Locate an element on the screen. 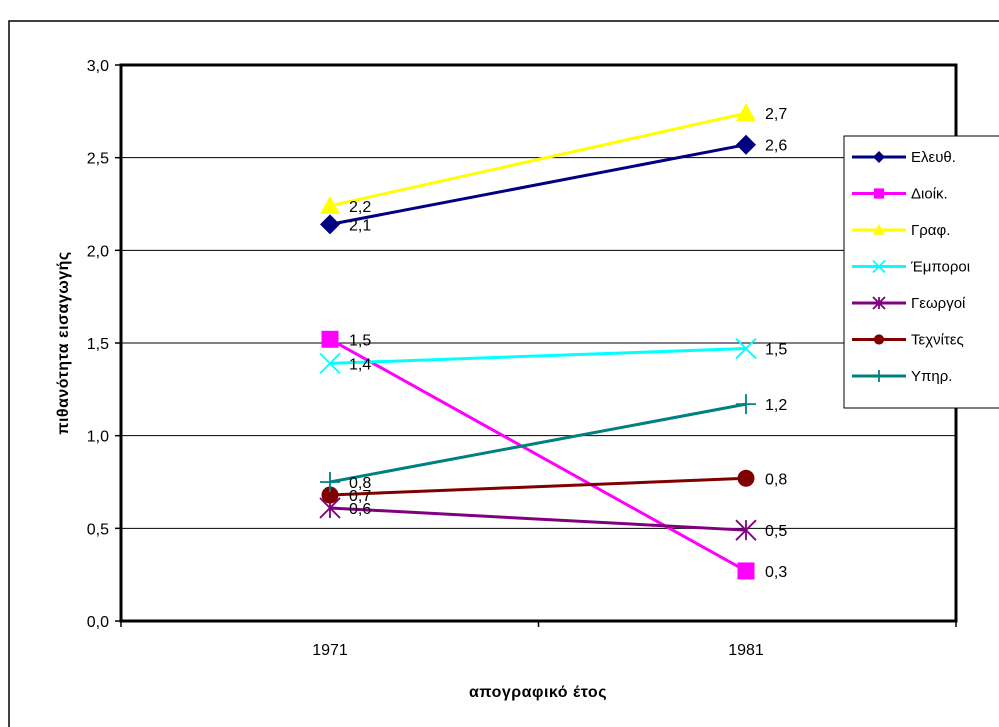 The height and width of the screenshot is (727, 999). x-axis-title: απογραφικό έτος is located at coordinates (538, 692).